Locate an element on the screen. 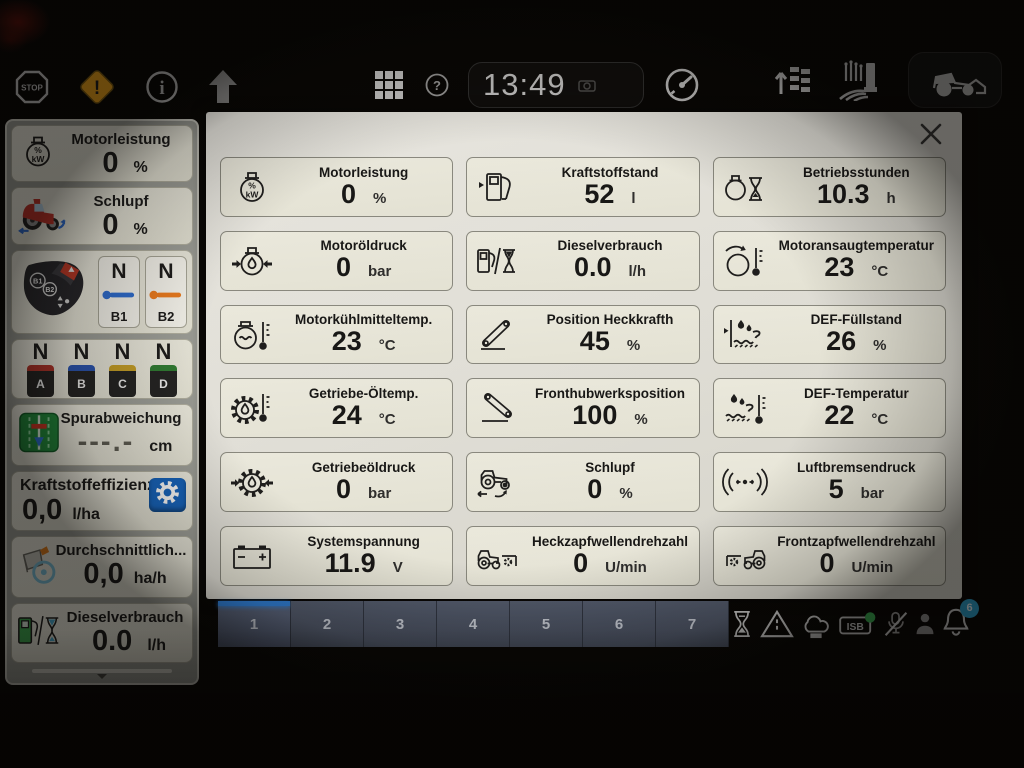  apps-grid-icon is located at coordinates (389, 85).